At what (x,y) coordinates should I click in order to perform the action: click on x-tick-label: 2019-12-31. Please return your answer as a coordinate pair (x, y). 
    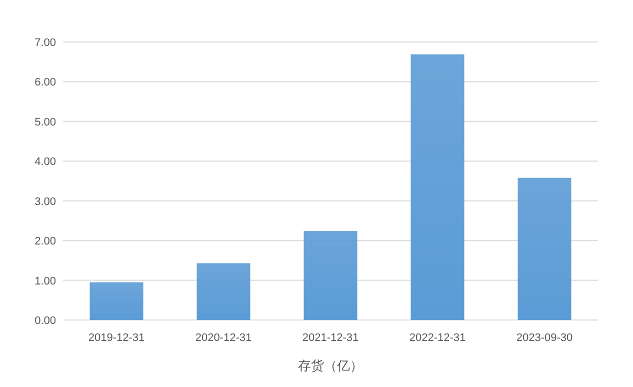
    Looking at the image, I should click on (116, 338).